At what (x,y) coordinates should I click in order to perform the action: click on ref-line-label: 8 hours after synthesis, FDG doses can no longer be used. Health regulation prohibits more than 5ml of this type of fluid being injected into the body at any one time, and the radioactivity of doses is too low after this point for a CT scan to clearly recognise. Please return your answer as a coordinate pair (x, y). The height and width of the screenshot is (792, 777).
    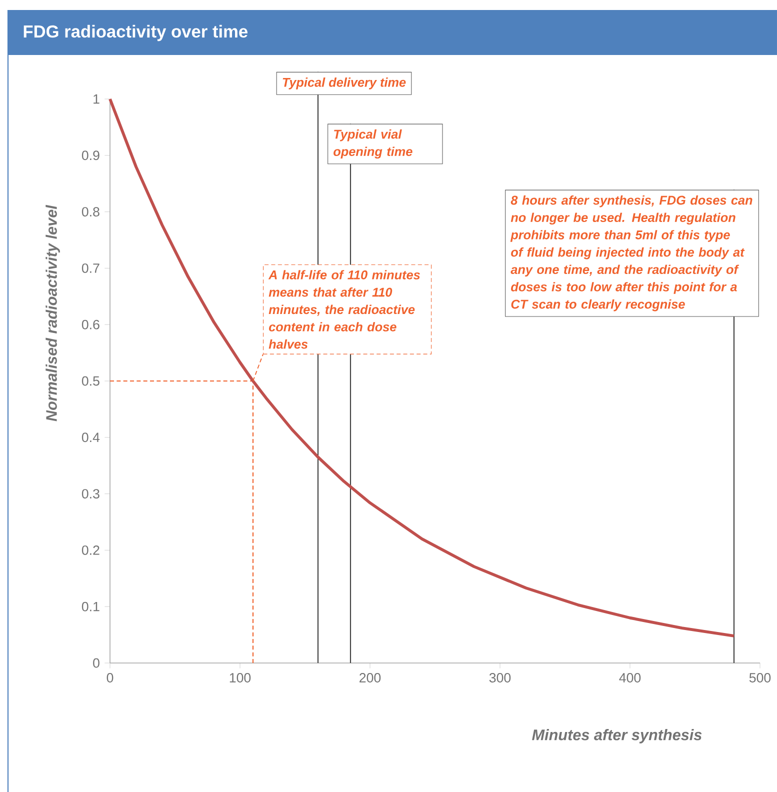
    Looking at the image, I should click on (631, 253).